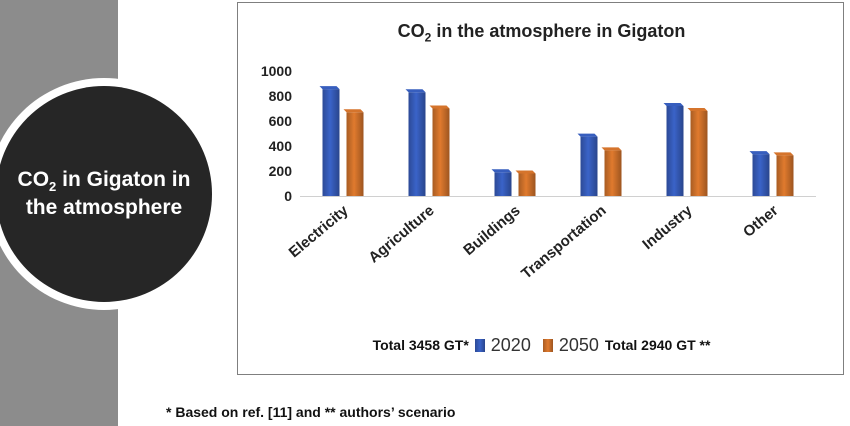 The width and height of the screenshot is (850, 426). What do you see at coordinates (785, 175) in the screenshot?
I see `bar-2050-other` at bounding box center [785, 175].